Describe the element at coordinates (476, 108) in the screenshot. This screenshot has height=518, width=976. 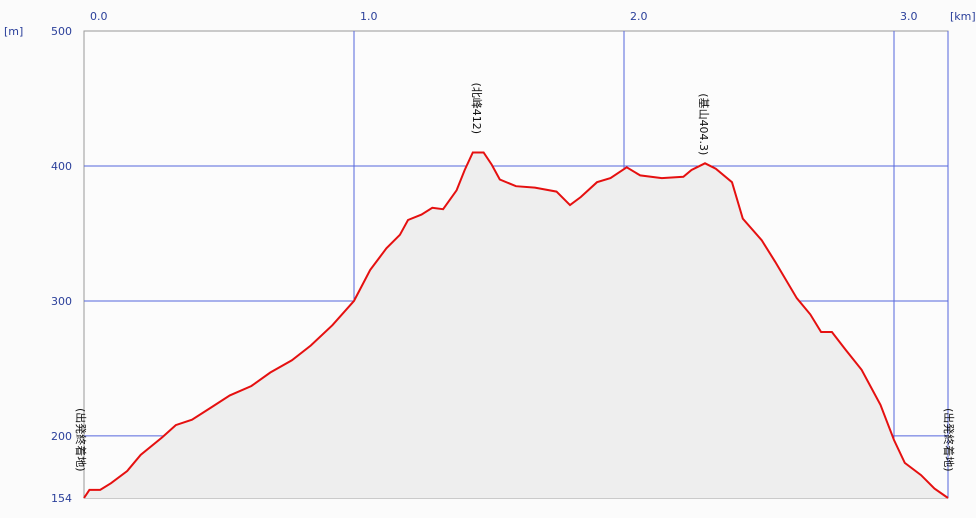
I see `annotation-label: (北峰412)` at that location.